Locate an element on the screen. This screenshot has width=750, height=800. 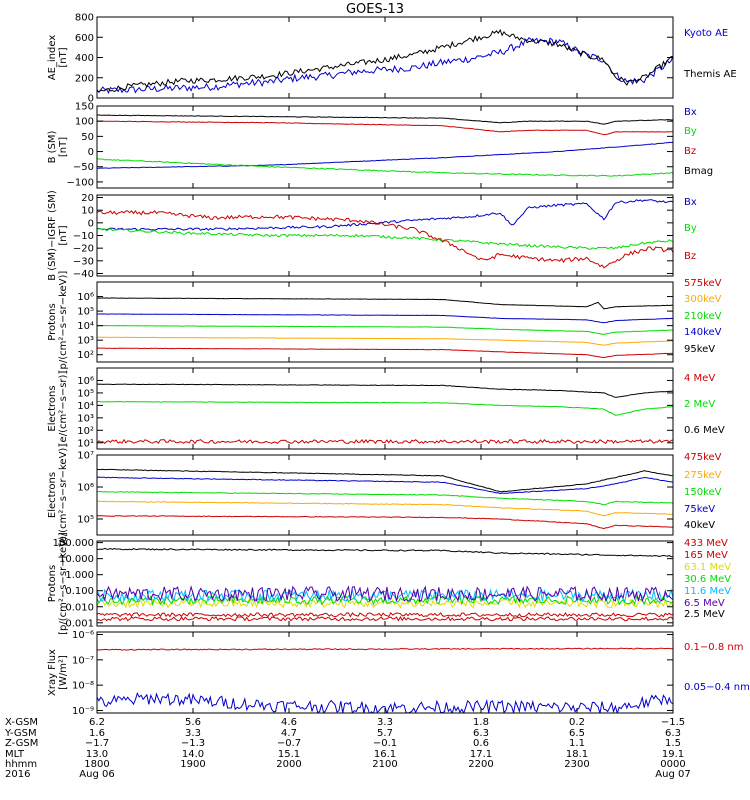
y-axis-label: [p/(cm²−s−sr−keV)] is located at coordinates (63, 583).